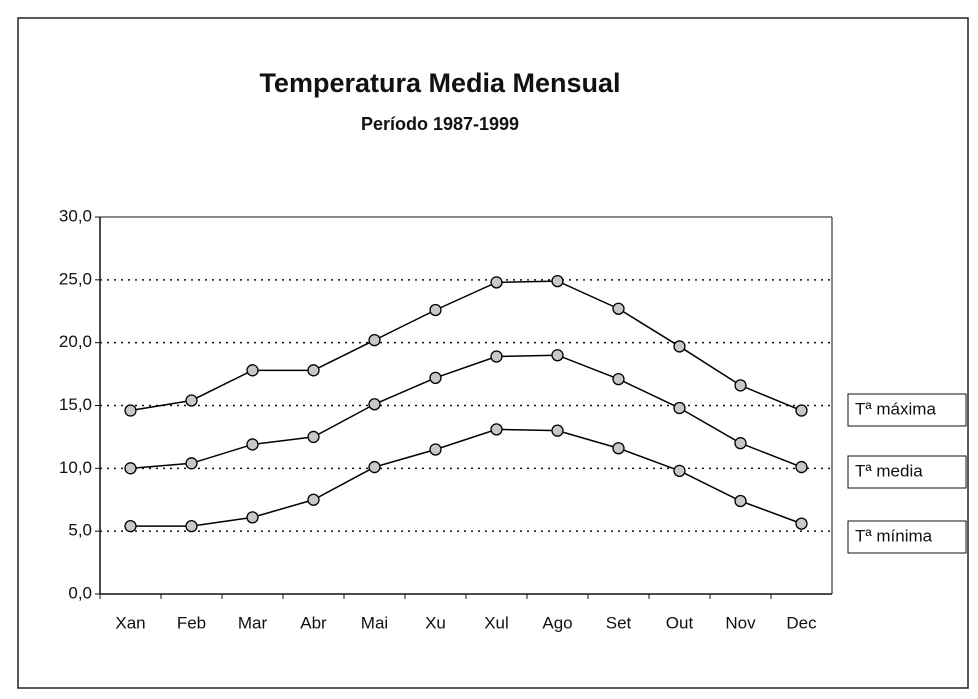 The width and height of the screenshot is (978, 699). I want to click on x-tick-label: Xan, so click(130, 622).